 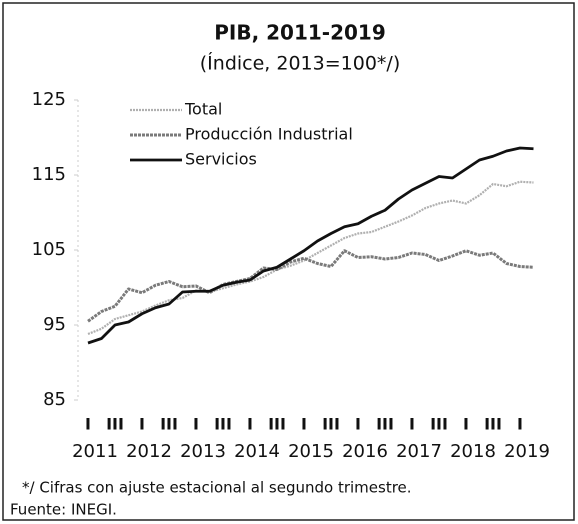 I want to click on series-line, so click(x=310, y=286).